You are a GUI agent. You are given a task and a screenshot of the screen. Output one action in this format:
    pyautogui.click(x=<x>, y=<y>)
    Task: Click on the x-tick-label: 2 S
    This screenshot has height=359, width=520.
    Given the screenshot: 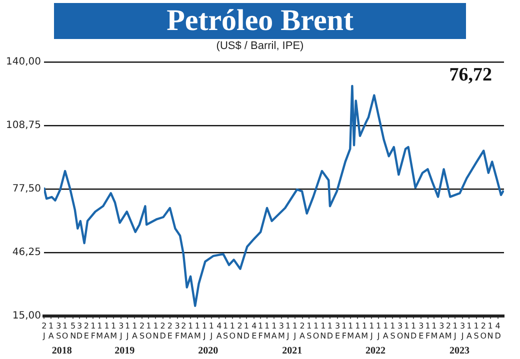 What is the action you would take?
    pyautogui.click(x=142, y=331)
    